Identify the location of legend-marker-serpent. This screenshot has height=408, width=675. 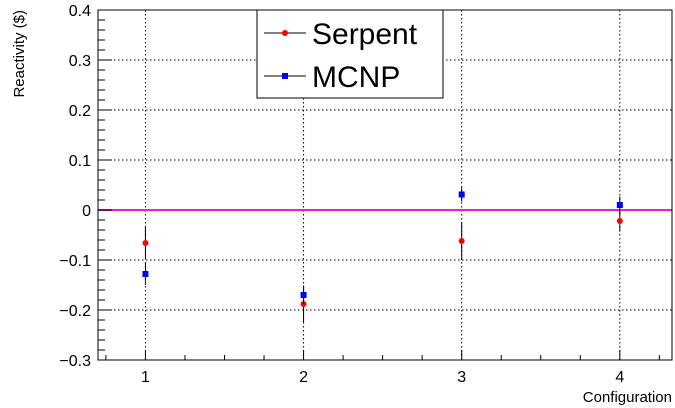
(285, 33).